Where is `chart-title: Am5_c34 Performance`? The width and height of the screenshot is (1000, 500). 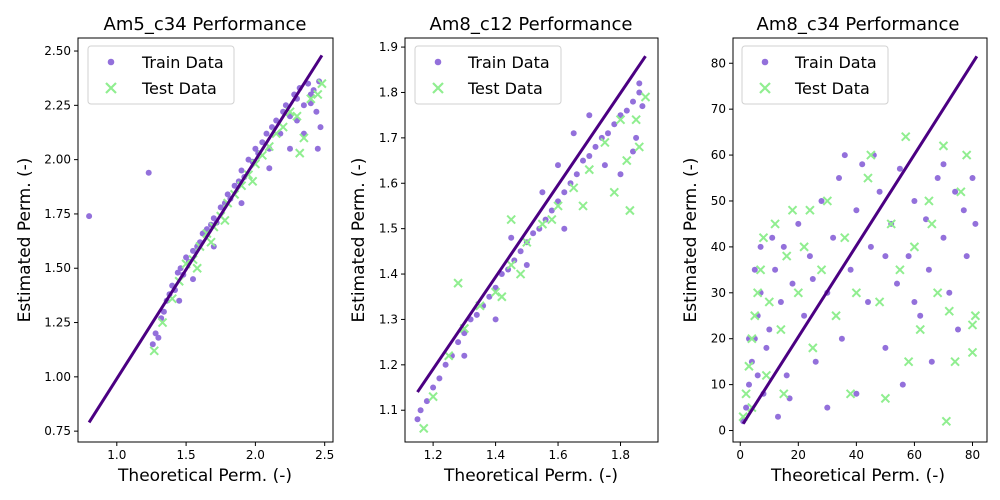 chart-title: Am5_c34 Performance is located at coordinates (205, 24).